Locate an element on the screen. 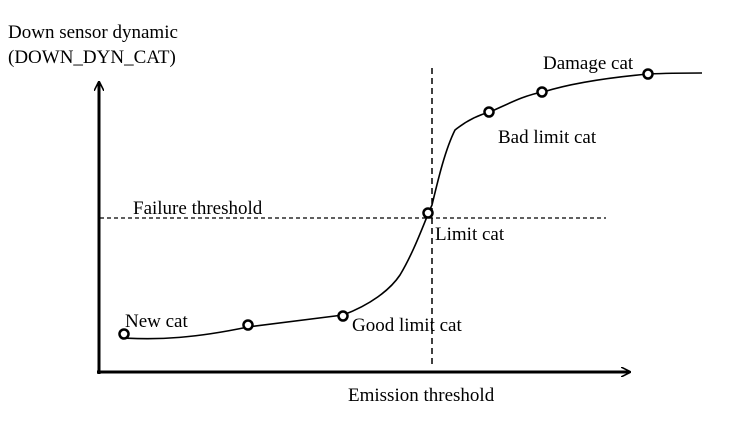 This screenshot has height=426, width=736. point-bad-limit-cat is located at coordinates (489, 112).